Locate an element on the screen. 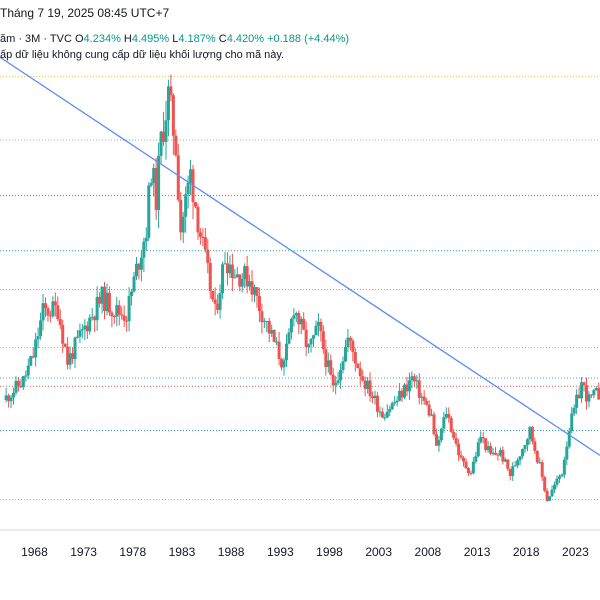 This screenshot has height=600, width=600. x-tick-label-11: 2023 is located at coordinates (575, 552).